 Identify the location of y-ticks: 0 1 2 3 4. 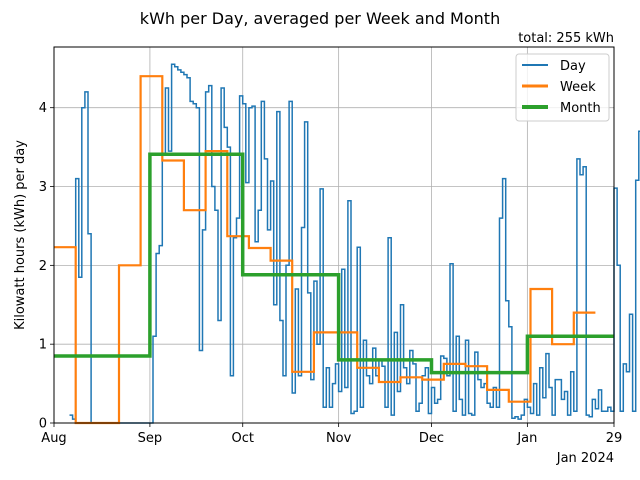
(46, 266).